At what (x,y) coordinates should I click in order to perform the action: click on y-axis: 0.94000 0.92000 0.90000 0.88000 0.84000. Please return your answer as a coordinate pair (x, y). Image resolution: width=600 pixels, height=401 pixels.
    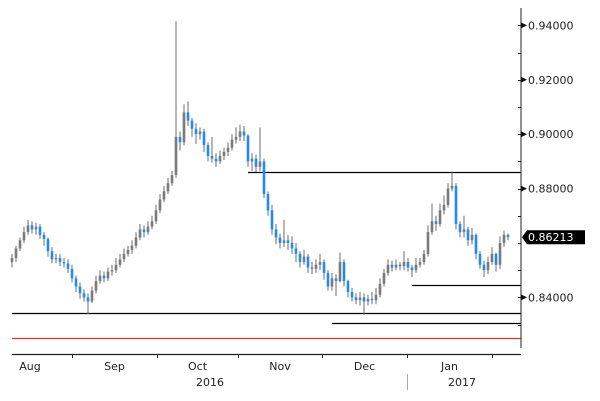
    Looking at the image, I should click on (546, 178).